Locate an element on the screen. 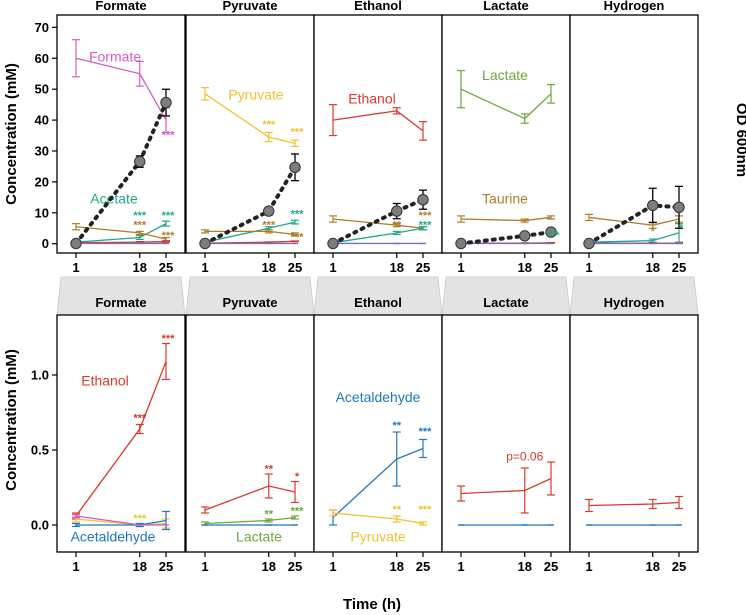 The image size is (746, 615). series-label-taurine: Taurine is located at coordinates (505, 199).